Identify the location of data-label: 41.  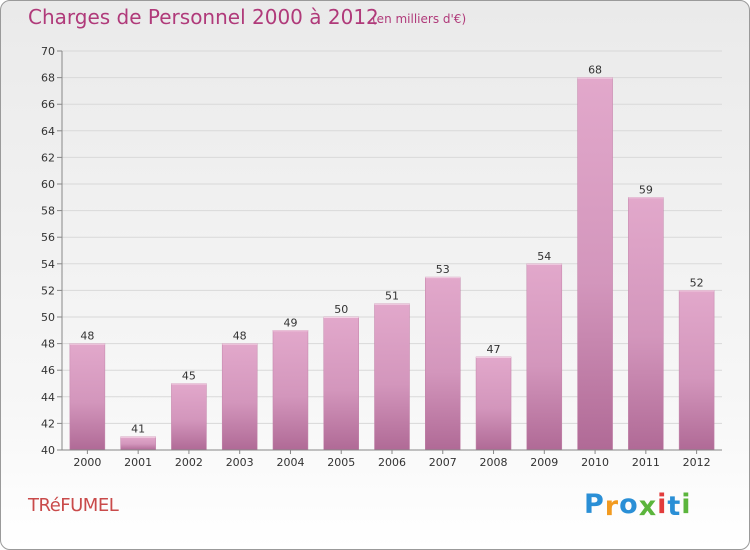
(138, 429).